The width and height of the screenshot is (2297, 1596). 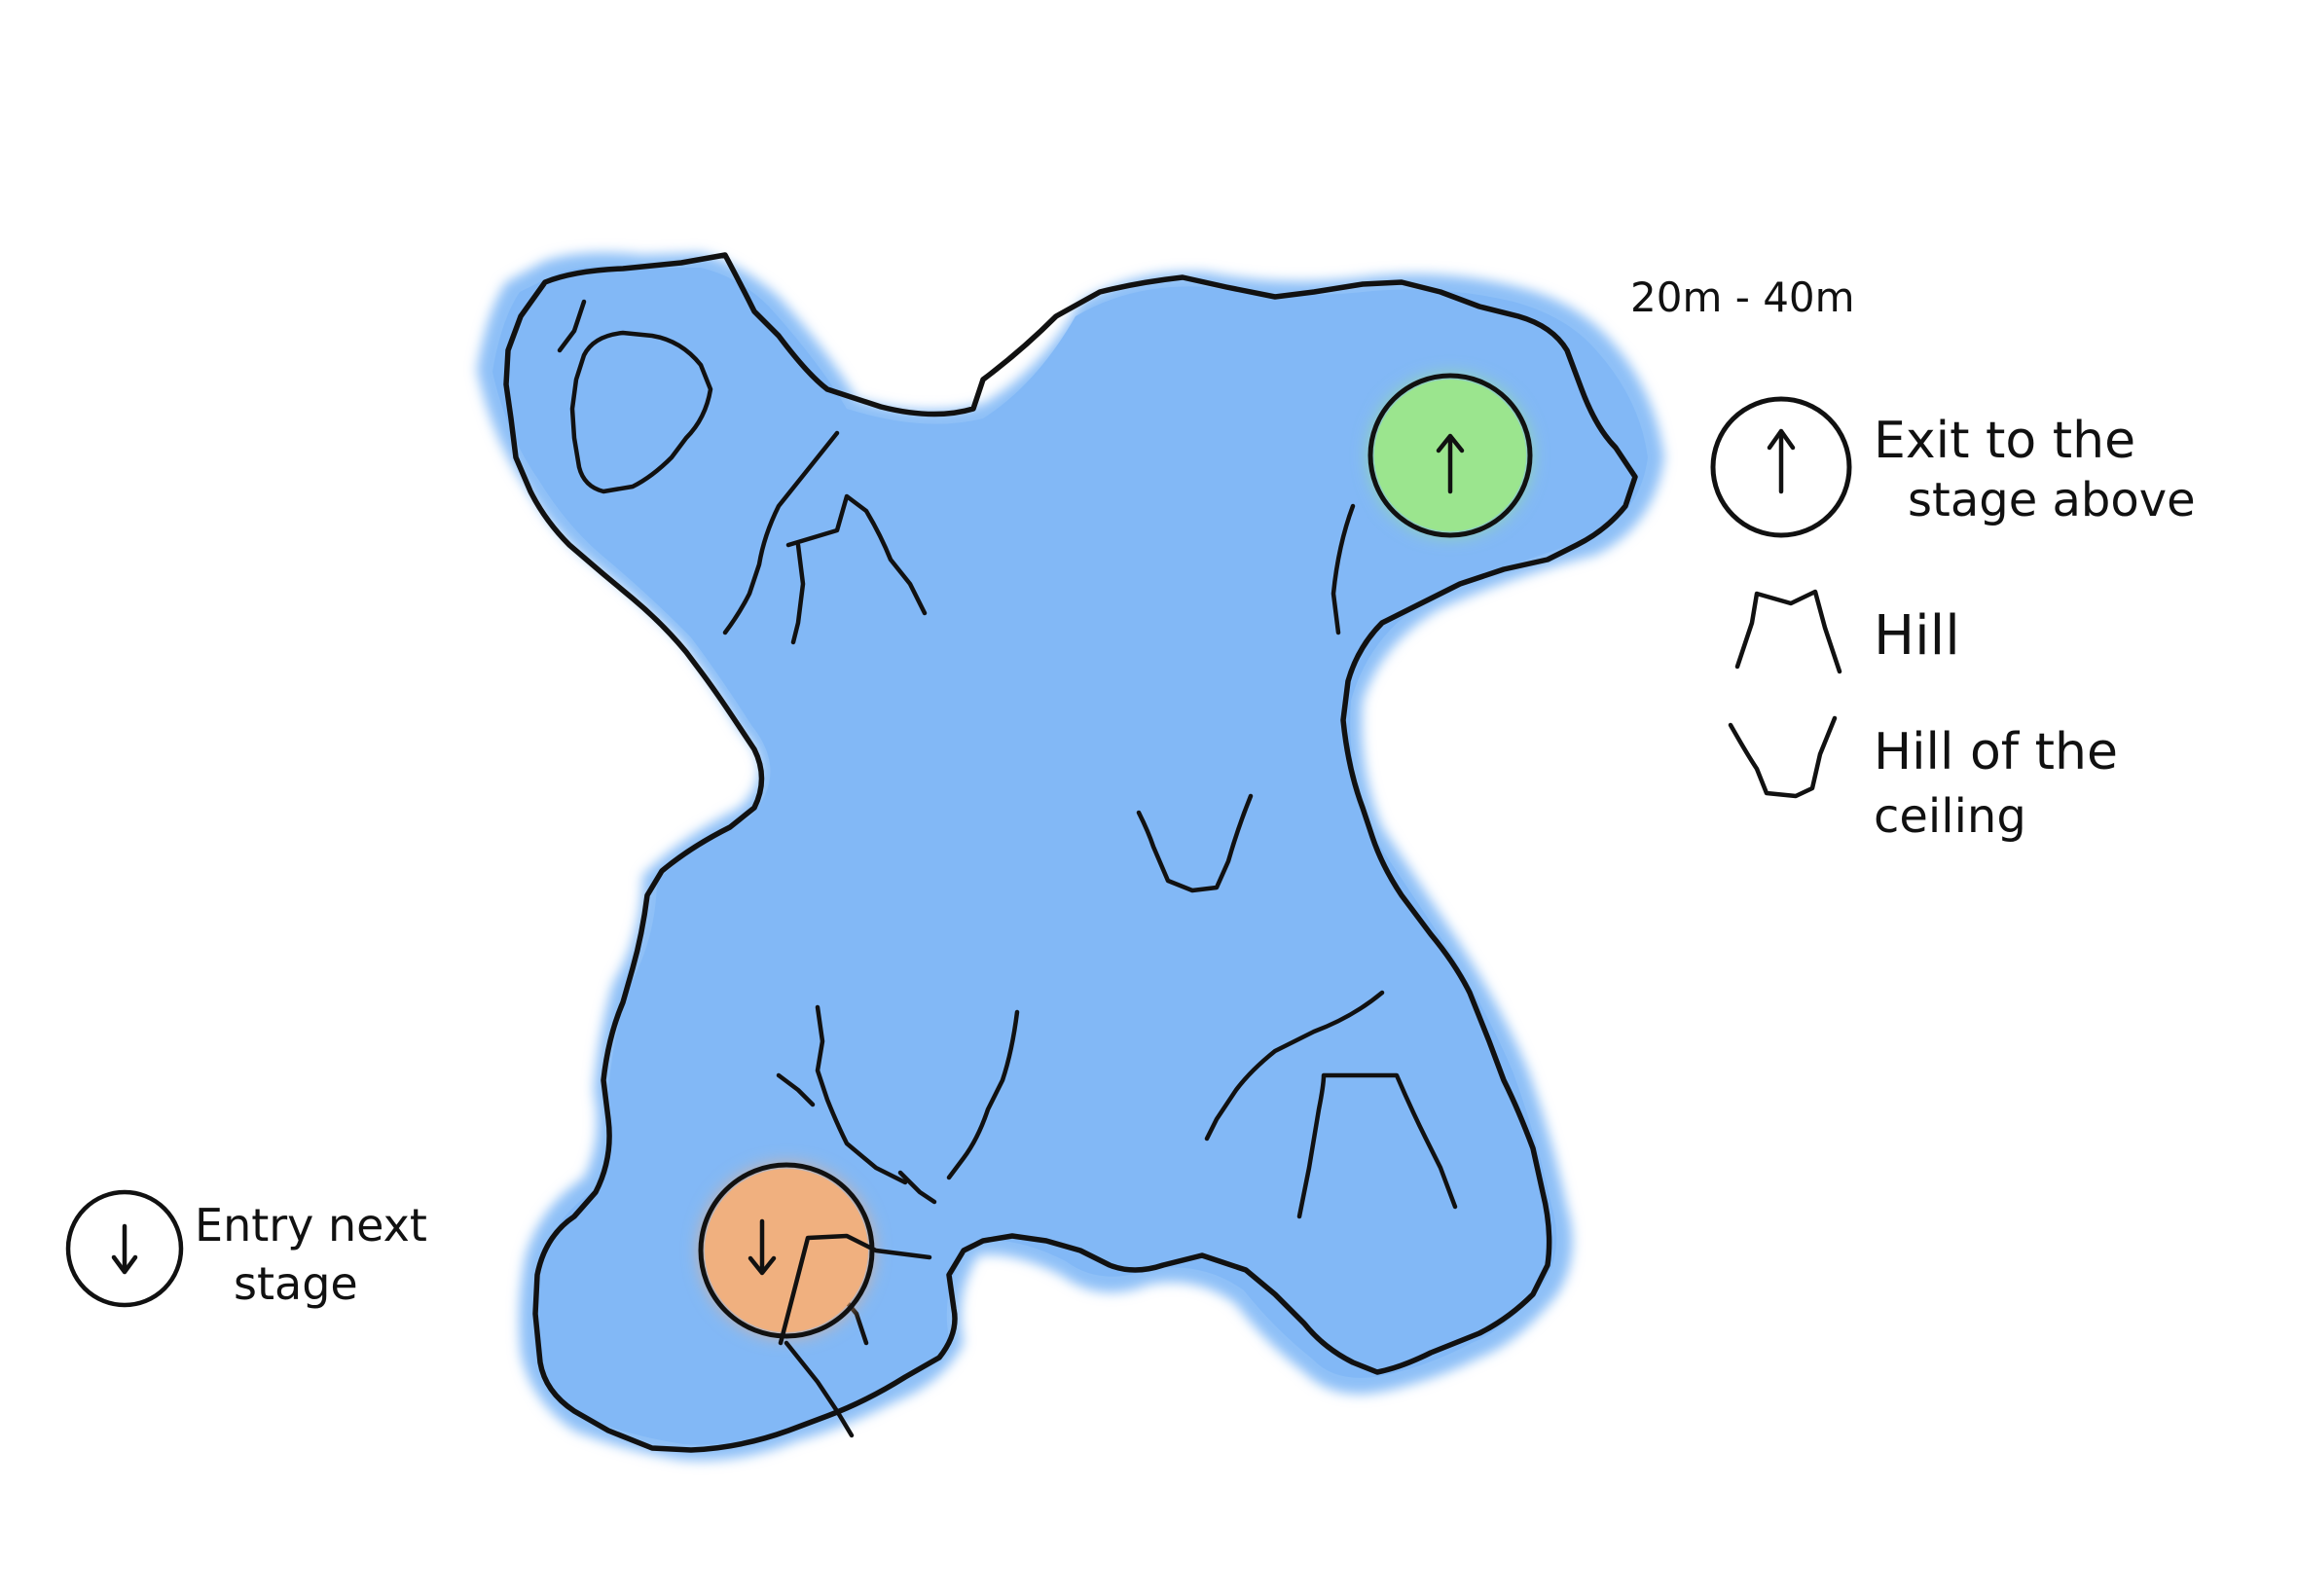 I want to click on legend-exit-line2: stage above, so click(x=2052, y=500).